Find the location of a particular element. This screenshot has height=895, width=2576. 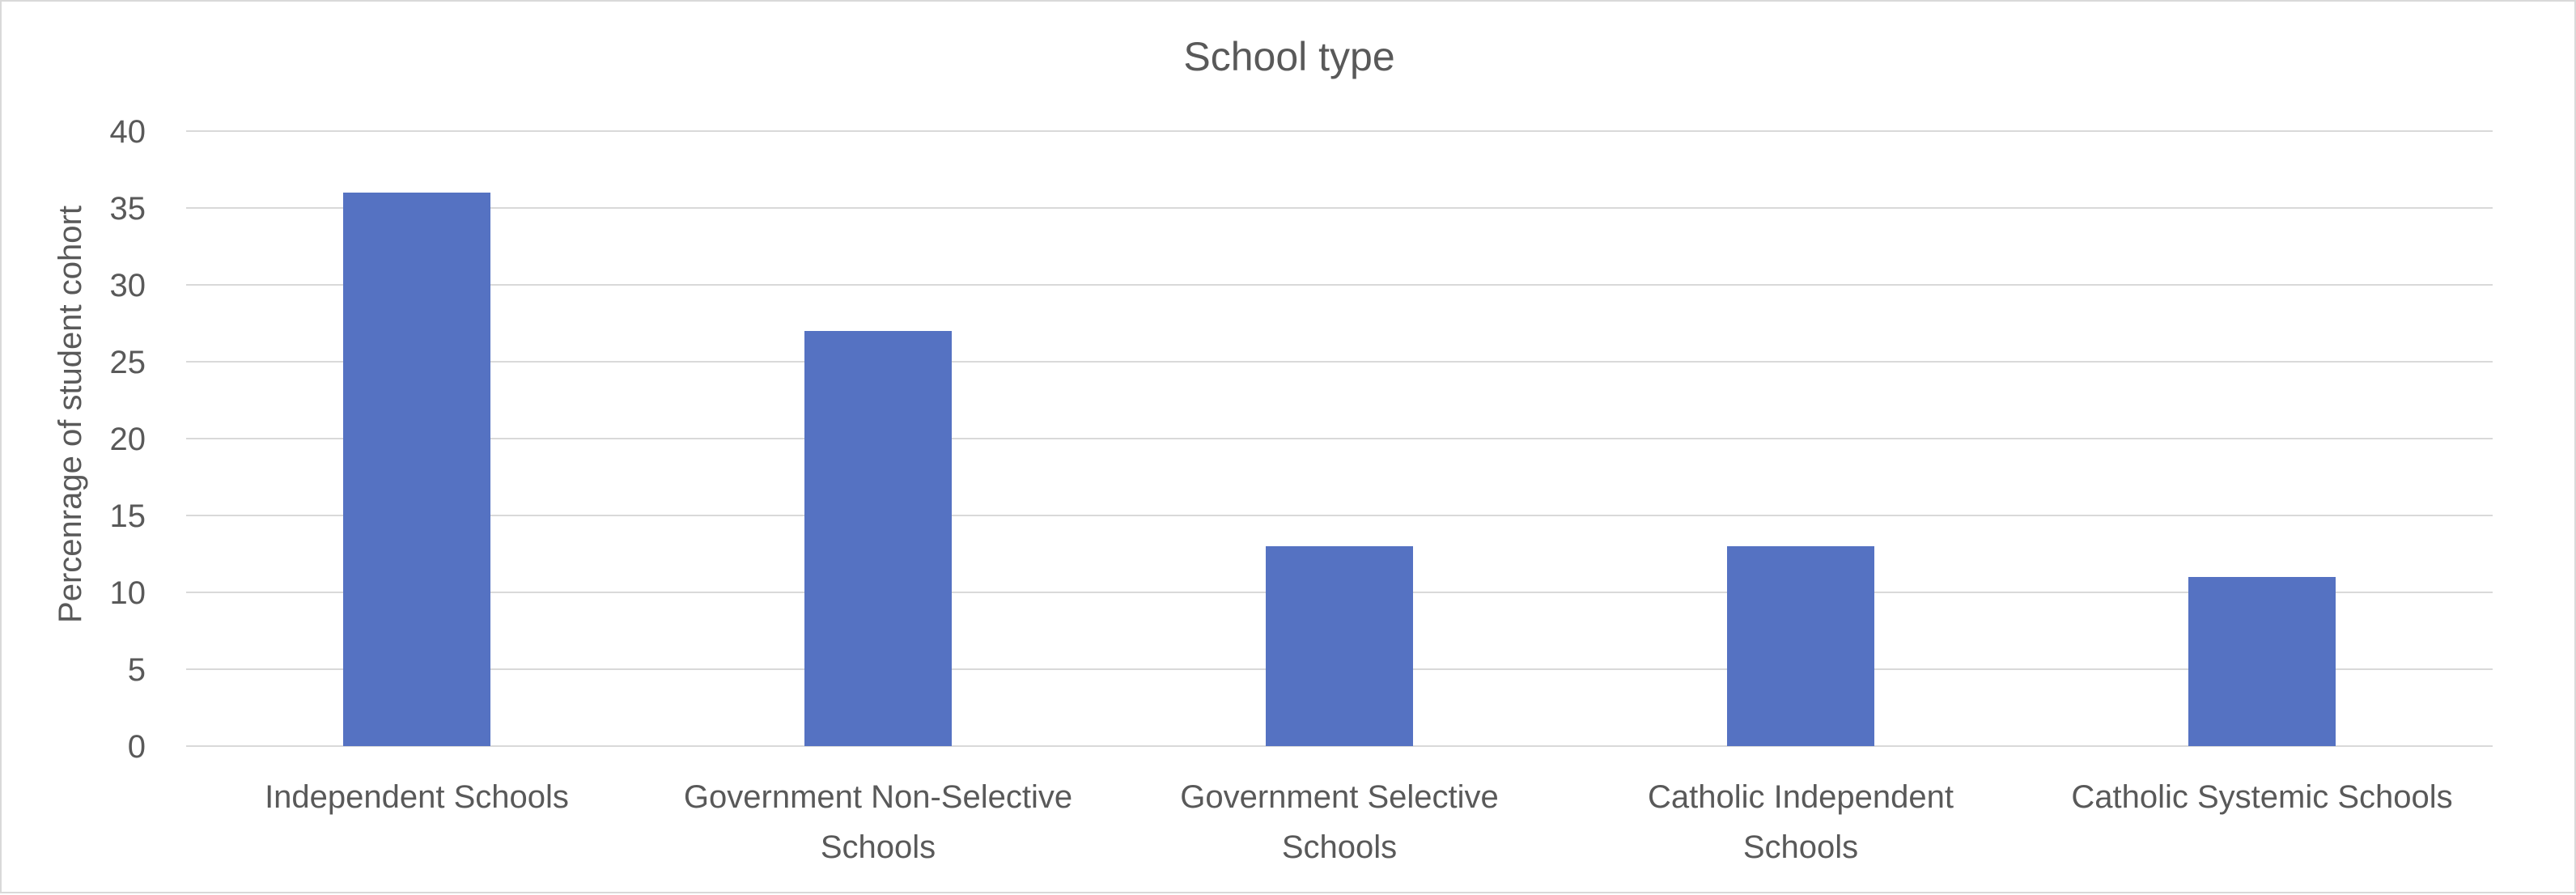

x-category-label: Government Non-Selective Schools is located at coordinates (878, 822).